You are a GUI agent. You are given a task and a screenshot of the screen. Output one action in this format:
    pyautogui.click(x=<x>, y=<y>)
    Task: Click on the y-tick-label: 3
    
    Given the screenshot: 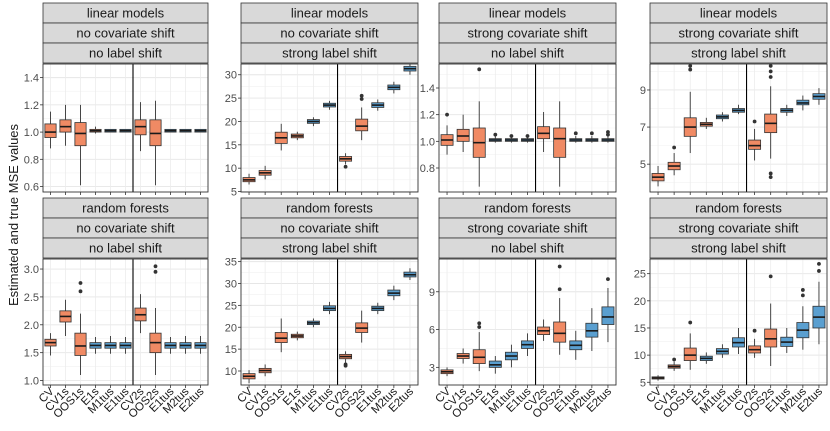 What is the action you would take?
    pyautogui.click(x=432, y=368)
    